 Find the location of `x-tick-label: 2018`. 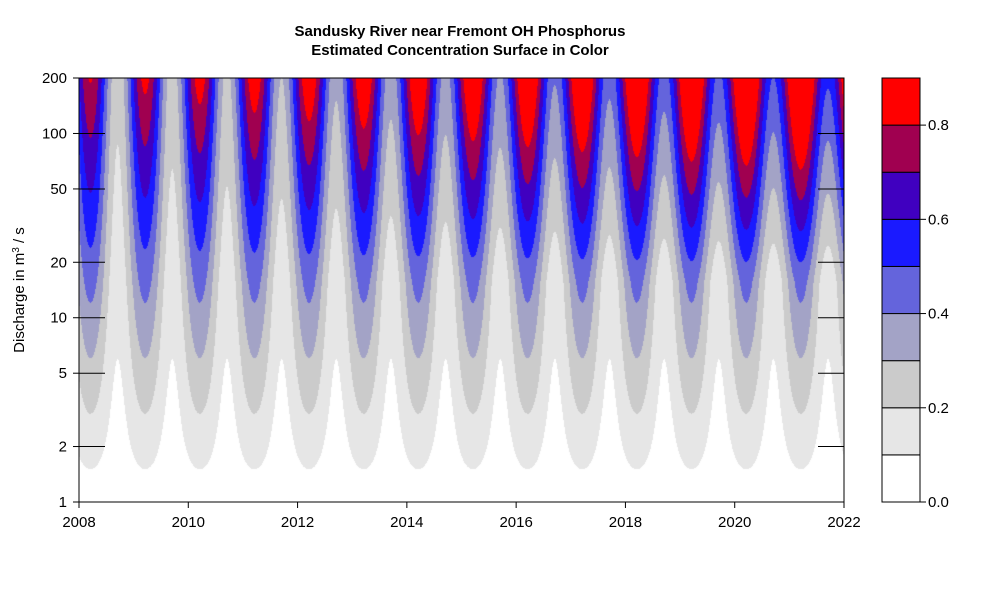

x-tick-label: 2018 is located at coordinates (625, 522).